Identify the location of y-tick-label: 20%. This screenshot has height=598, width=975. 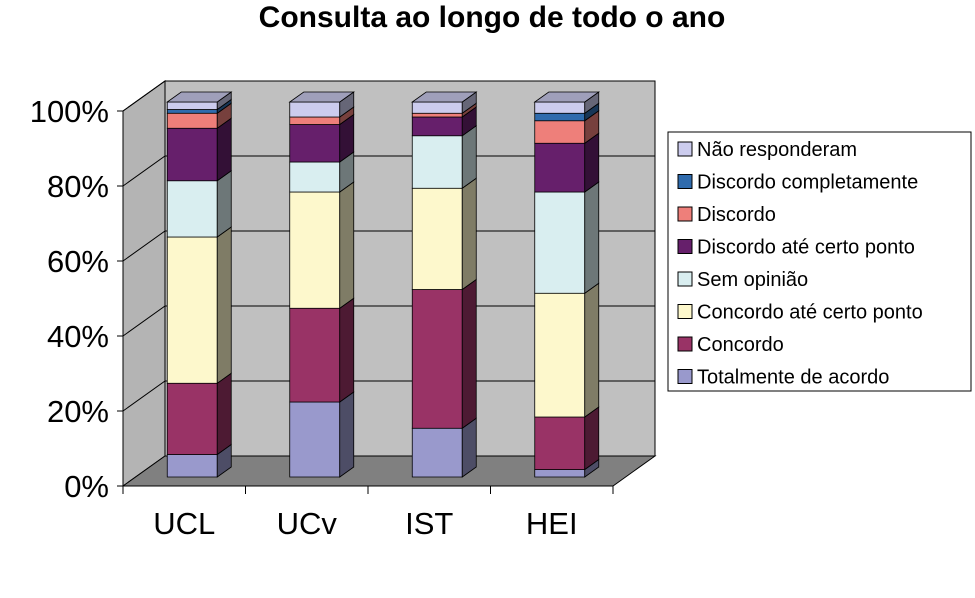
(78, 411).